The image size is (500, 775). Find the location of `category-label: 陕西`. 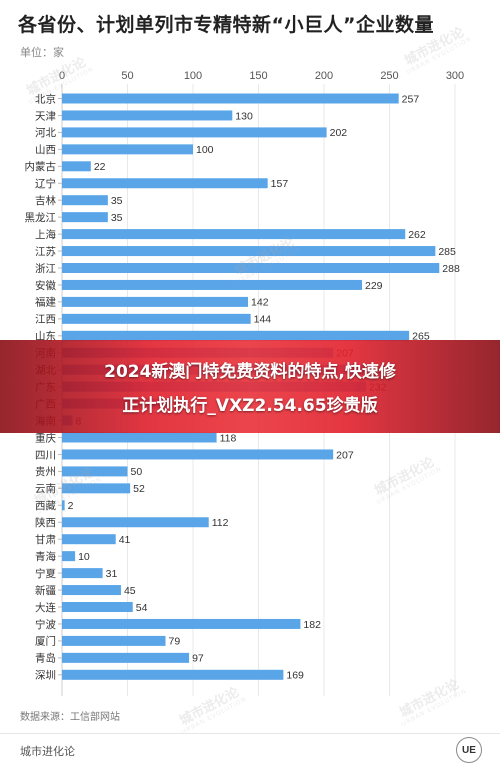

category-label: 陕西 is located at coordinates (45, 522).